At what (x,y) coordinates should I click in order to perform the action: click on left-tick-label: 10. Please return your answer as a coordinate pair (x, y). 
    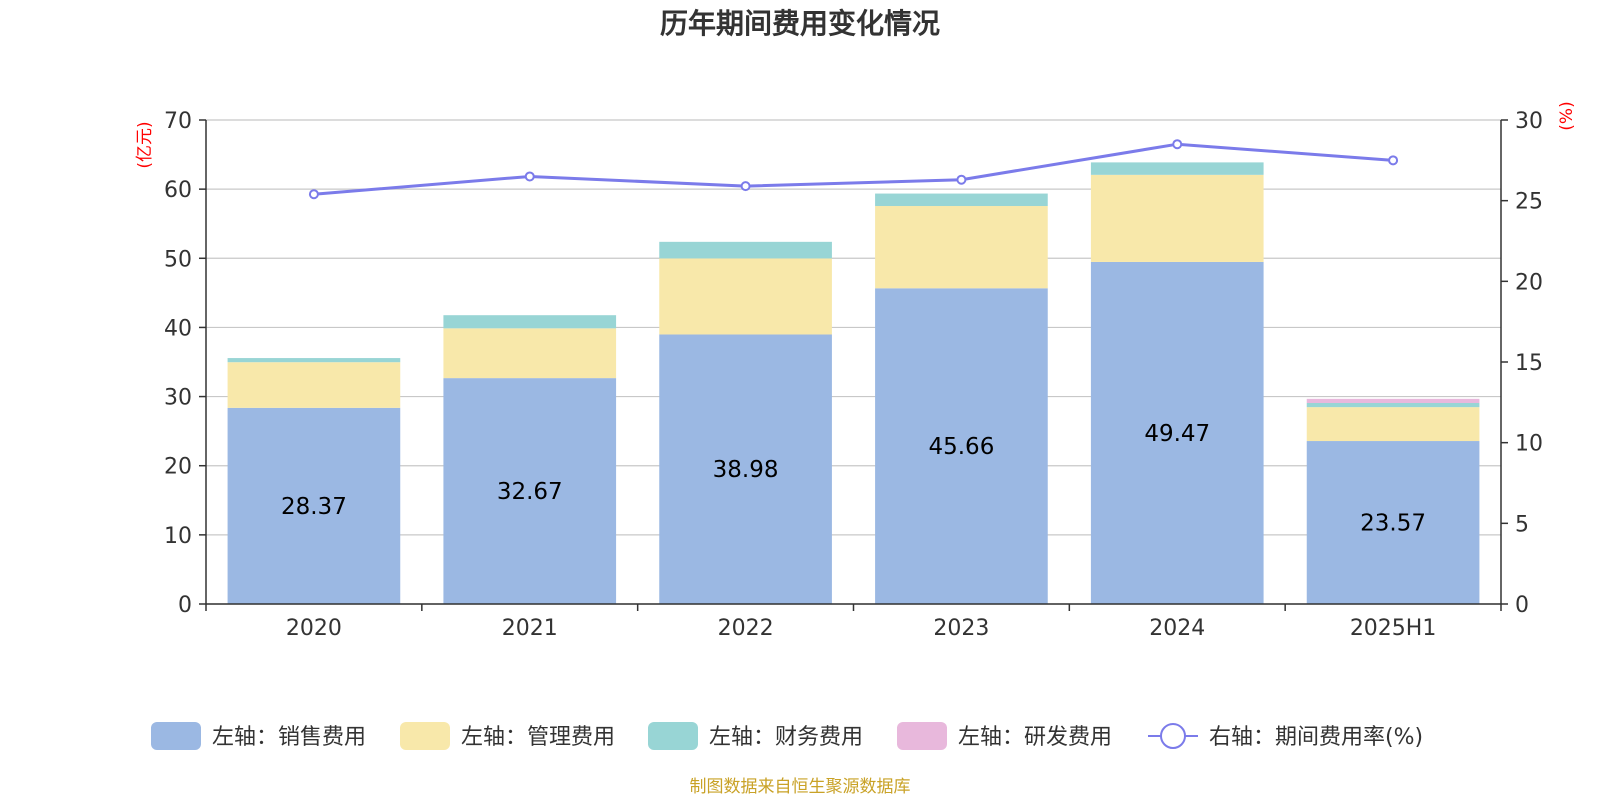
    Looking at the image, I should click on (178, 536).